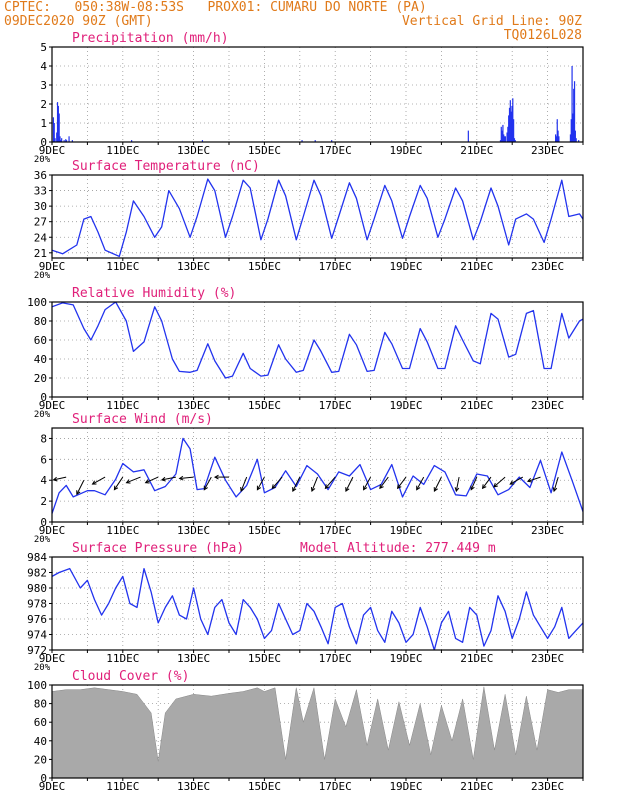 Image resolution: width=618 pixels, height=800 pixels. What do you see at coordinates (317, 732) in the screenshot?
I see `cloud-area` at bounding box center [317, 732].